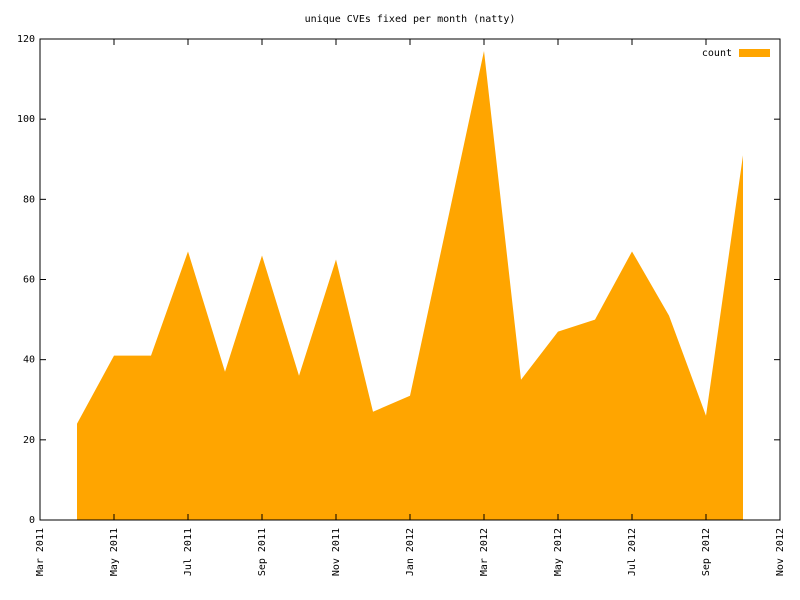 The width and height of the screenshot is (800, 600). I want to click on y-tick-label: 120, so click(26, 39).